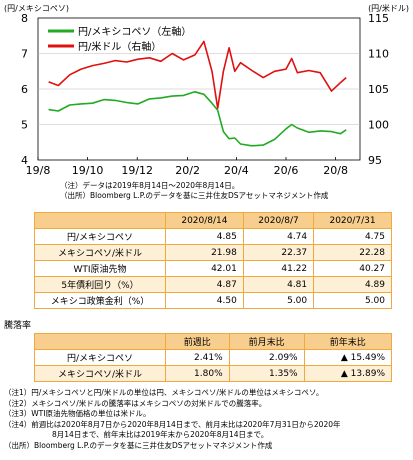 The height and width of the screenshot is (460, 413). I want to click on right-tick-label: 115, so click(378, 18).